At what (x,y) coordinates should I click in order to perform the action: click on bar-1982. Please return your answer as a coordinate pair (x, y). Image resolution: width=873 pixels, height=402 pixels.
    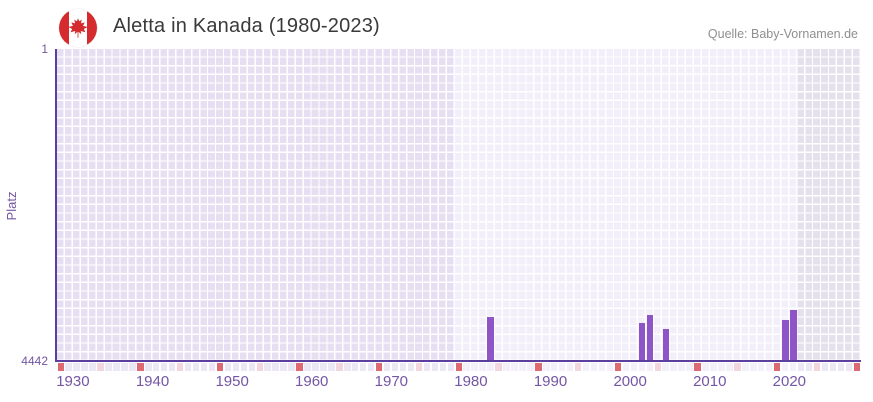
    Looking at the image, I should click on (490, 339).